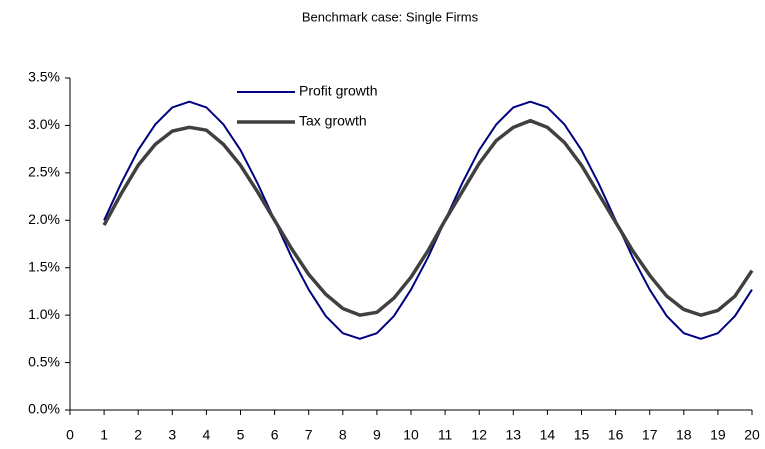 Image resolution: width=765 pixels, height=449 pixels. I want to click on x-tick-label: 14, so click(548, 435).